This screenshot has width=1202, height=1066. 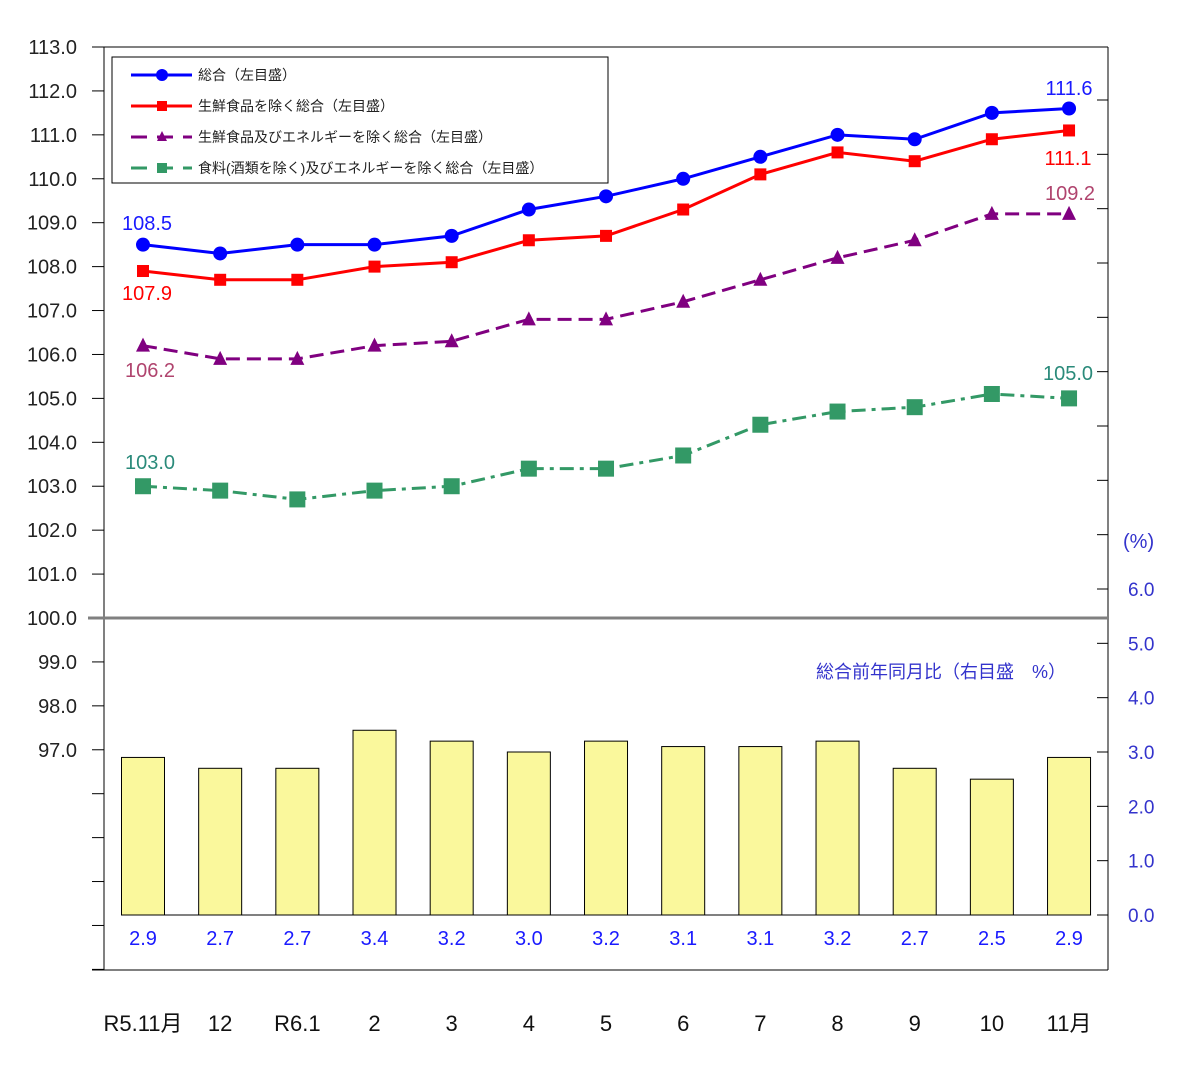 I want to click on left-tick-label: 97.0, so click(x=57, y=751).